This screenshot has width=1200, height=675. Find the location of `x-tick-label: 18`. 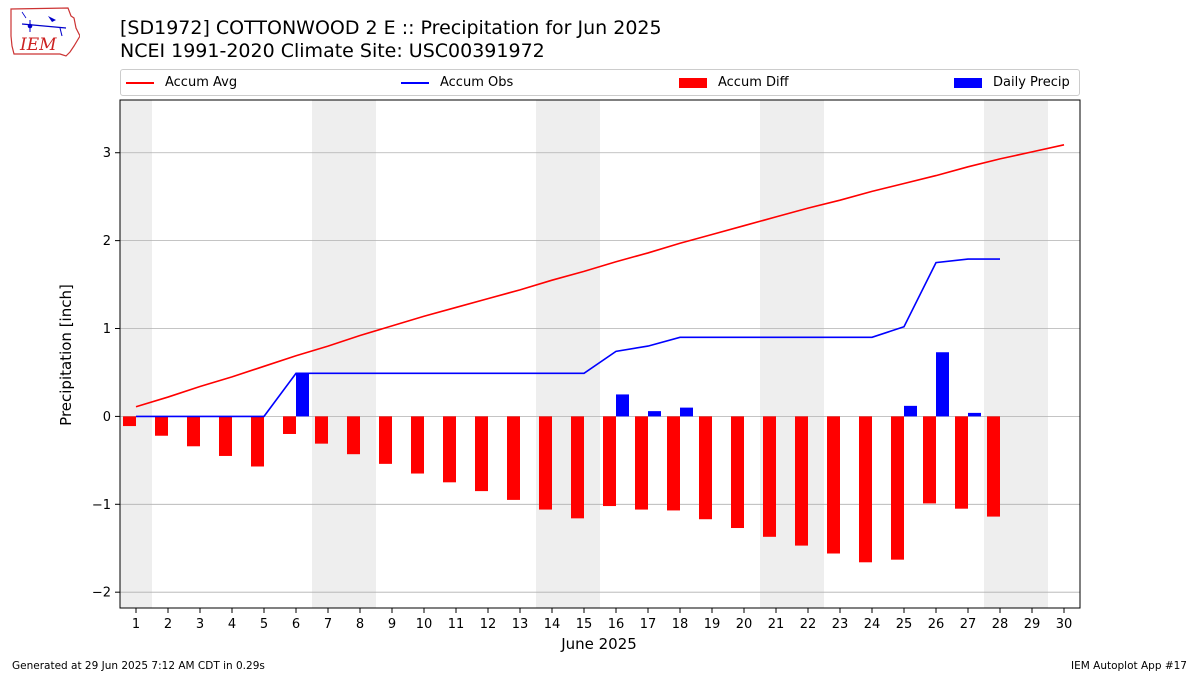

x-tick-label: 18 is located at coordinates (680, 624).